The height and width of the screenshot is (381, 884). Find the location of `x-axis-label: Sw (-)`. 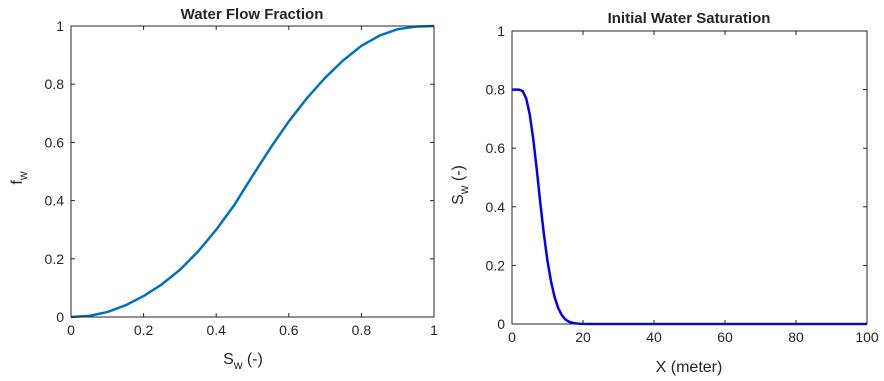

x-axis-label: Sw (-) is located at coordinates (243, 361).